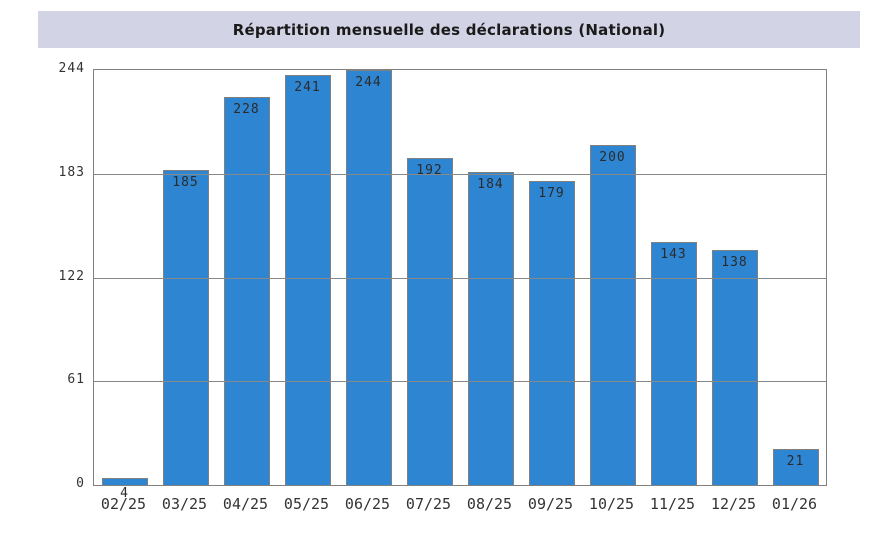 The width and height of the screenshot is (889, 537). I want to click on x-axis-tick-09/25: 09/25, so click(550, 504).